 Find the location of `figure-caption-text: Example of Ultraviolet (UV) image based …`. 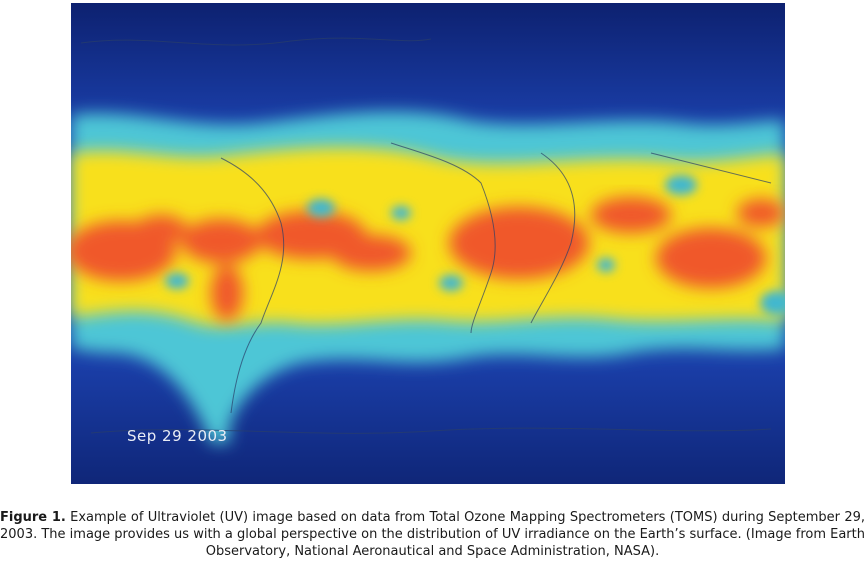

figure-caption-text: Example of Ultraviolet (UV) image based … is located at coordinates (432, 534).